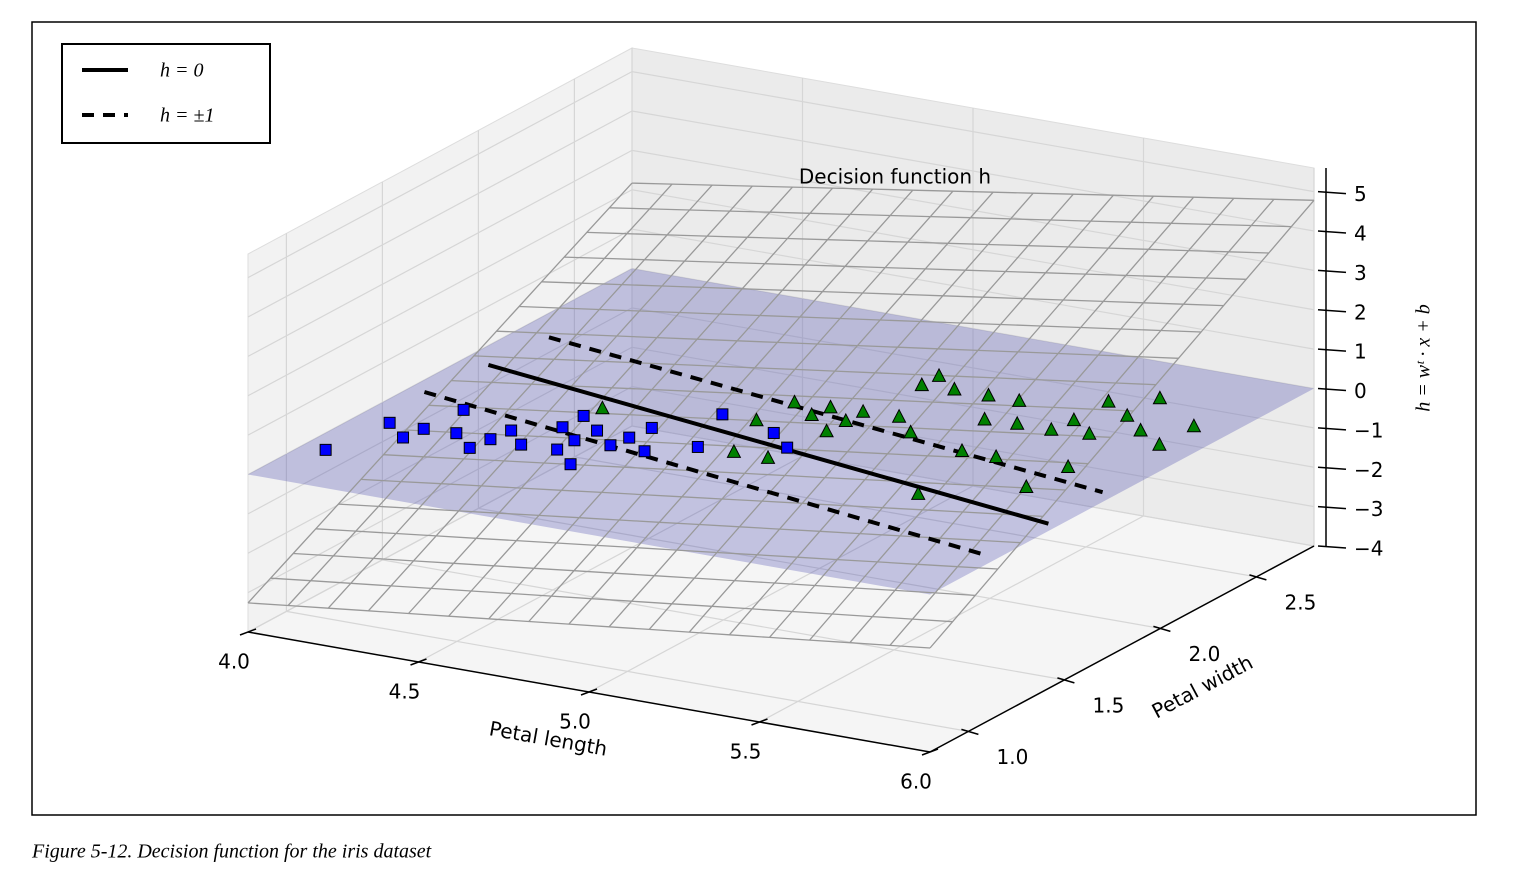  What do you see at coordinates (1360, 391) in the screenshot?
I see `z-tick-label: 0` at bounding box center [1360, 391].